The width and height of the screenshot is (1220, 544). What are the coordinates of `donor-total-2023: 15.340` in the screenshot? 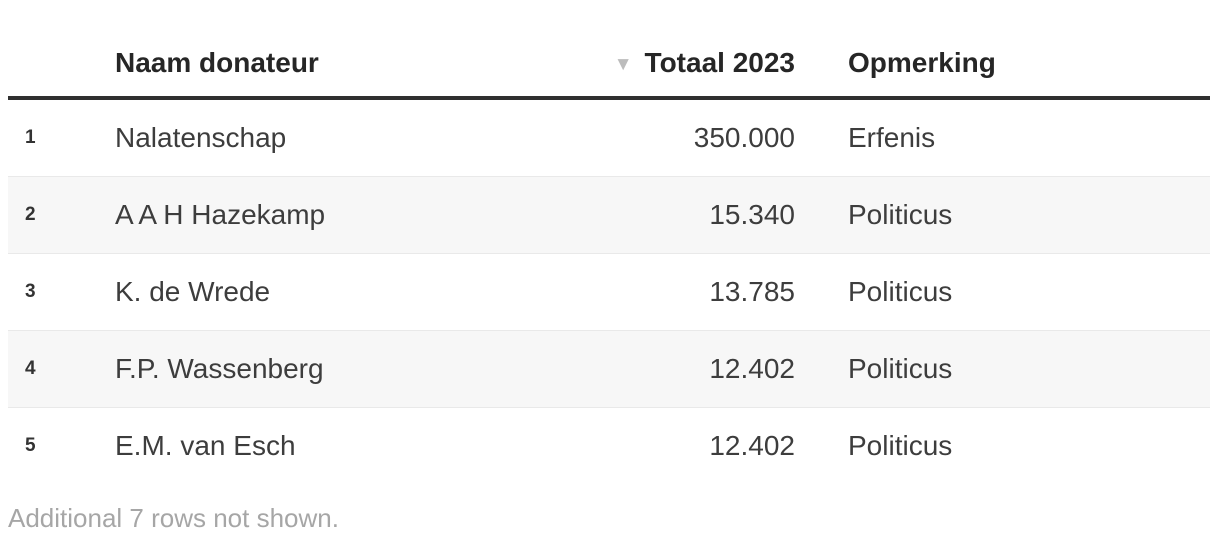 It's located at (752, 214).